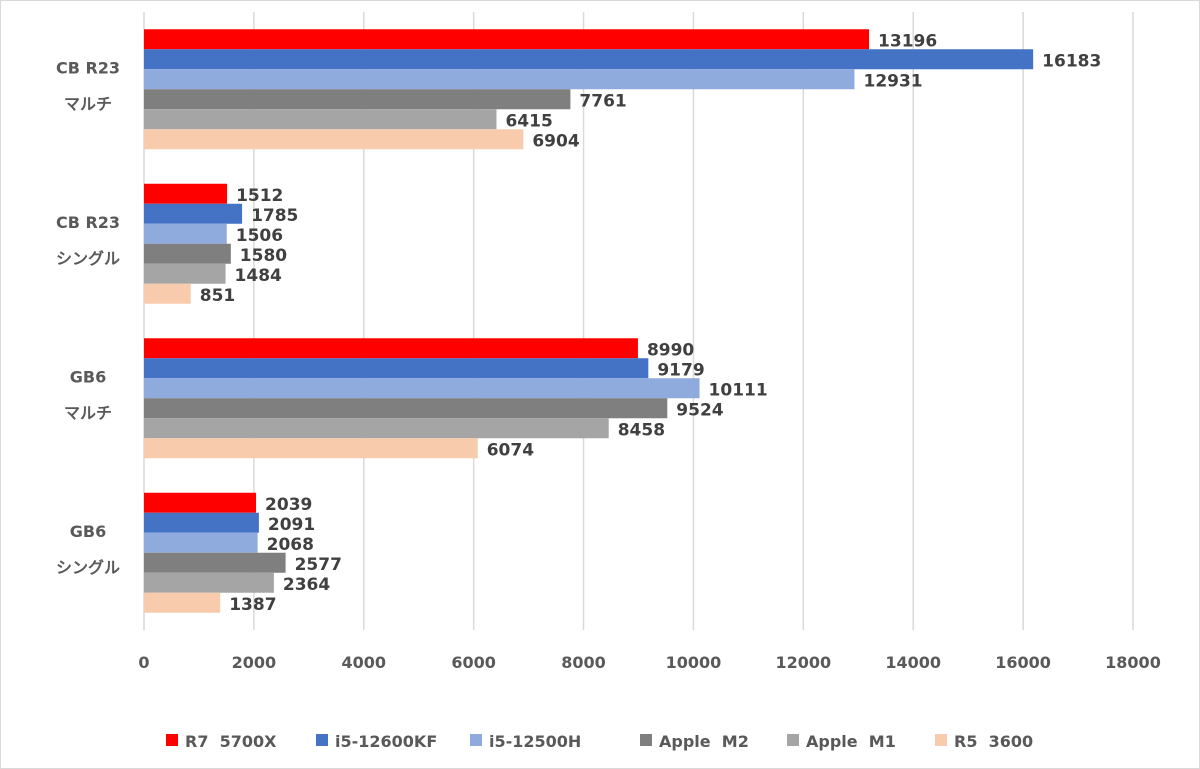  I want to click on data-label: 1580, so click(263, 256).